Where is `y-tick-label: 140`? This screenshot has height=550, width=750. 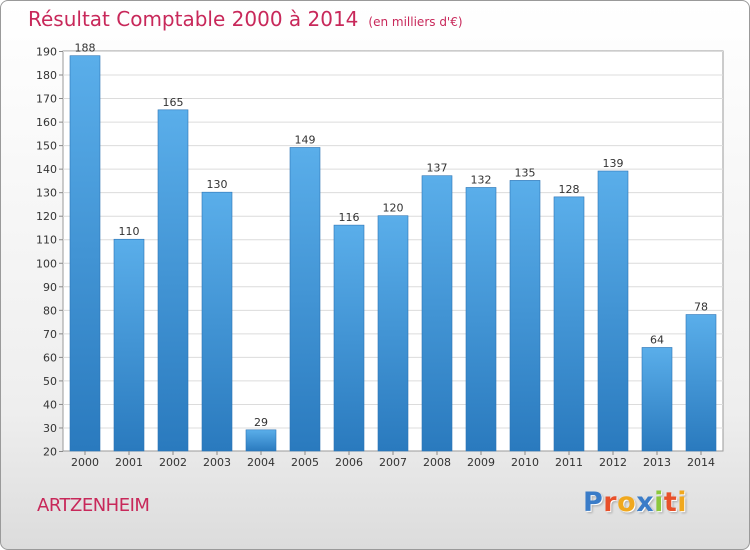
y-tick-label: 140 is located at coordinates (46, 169).